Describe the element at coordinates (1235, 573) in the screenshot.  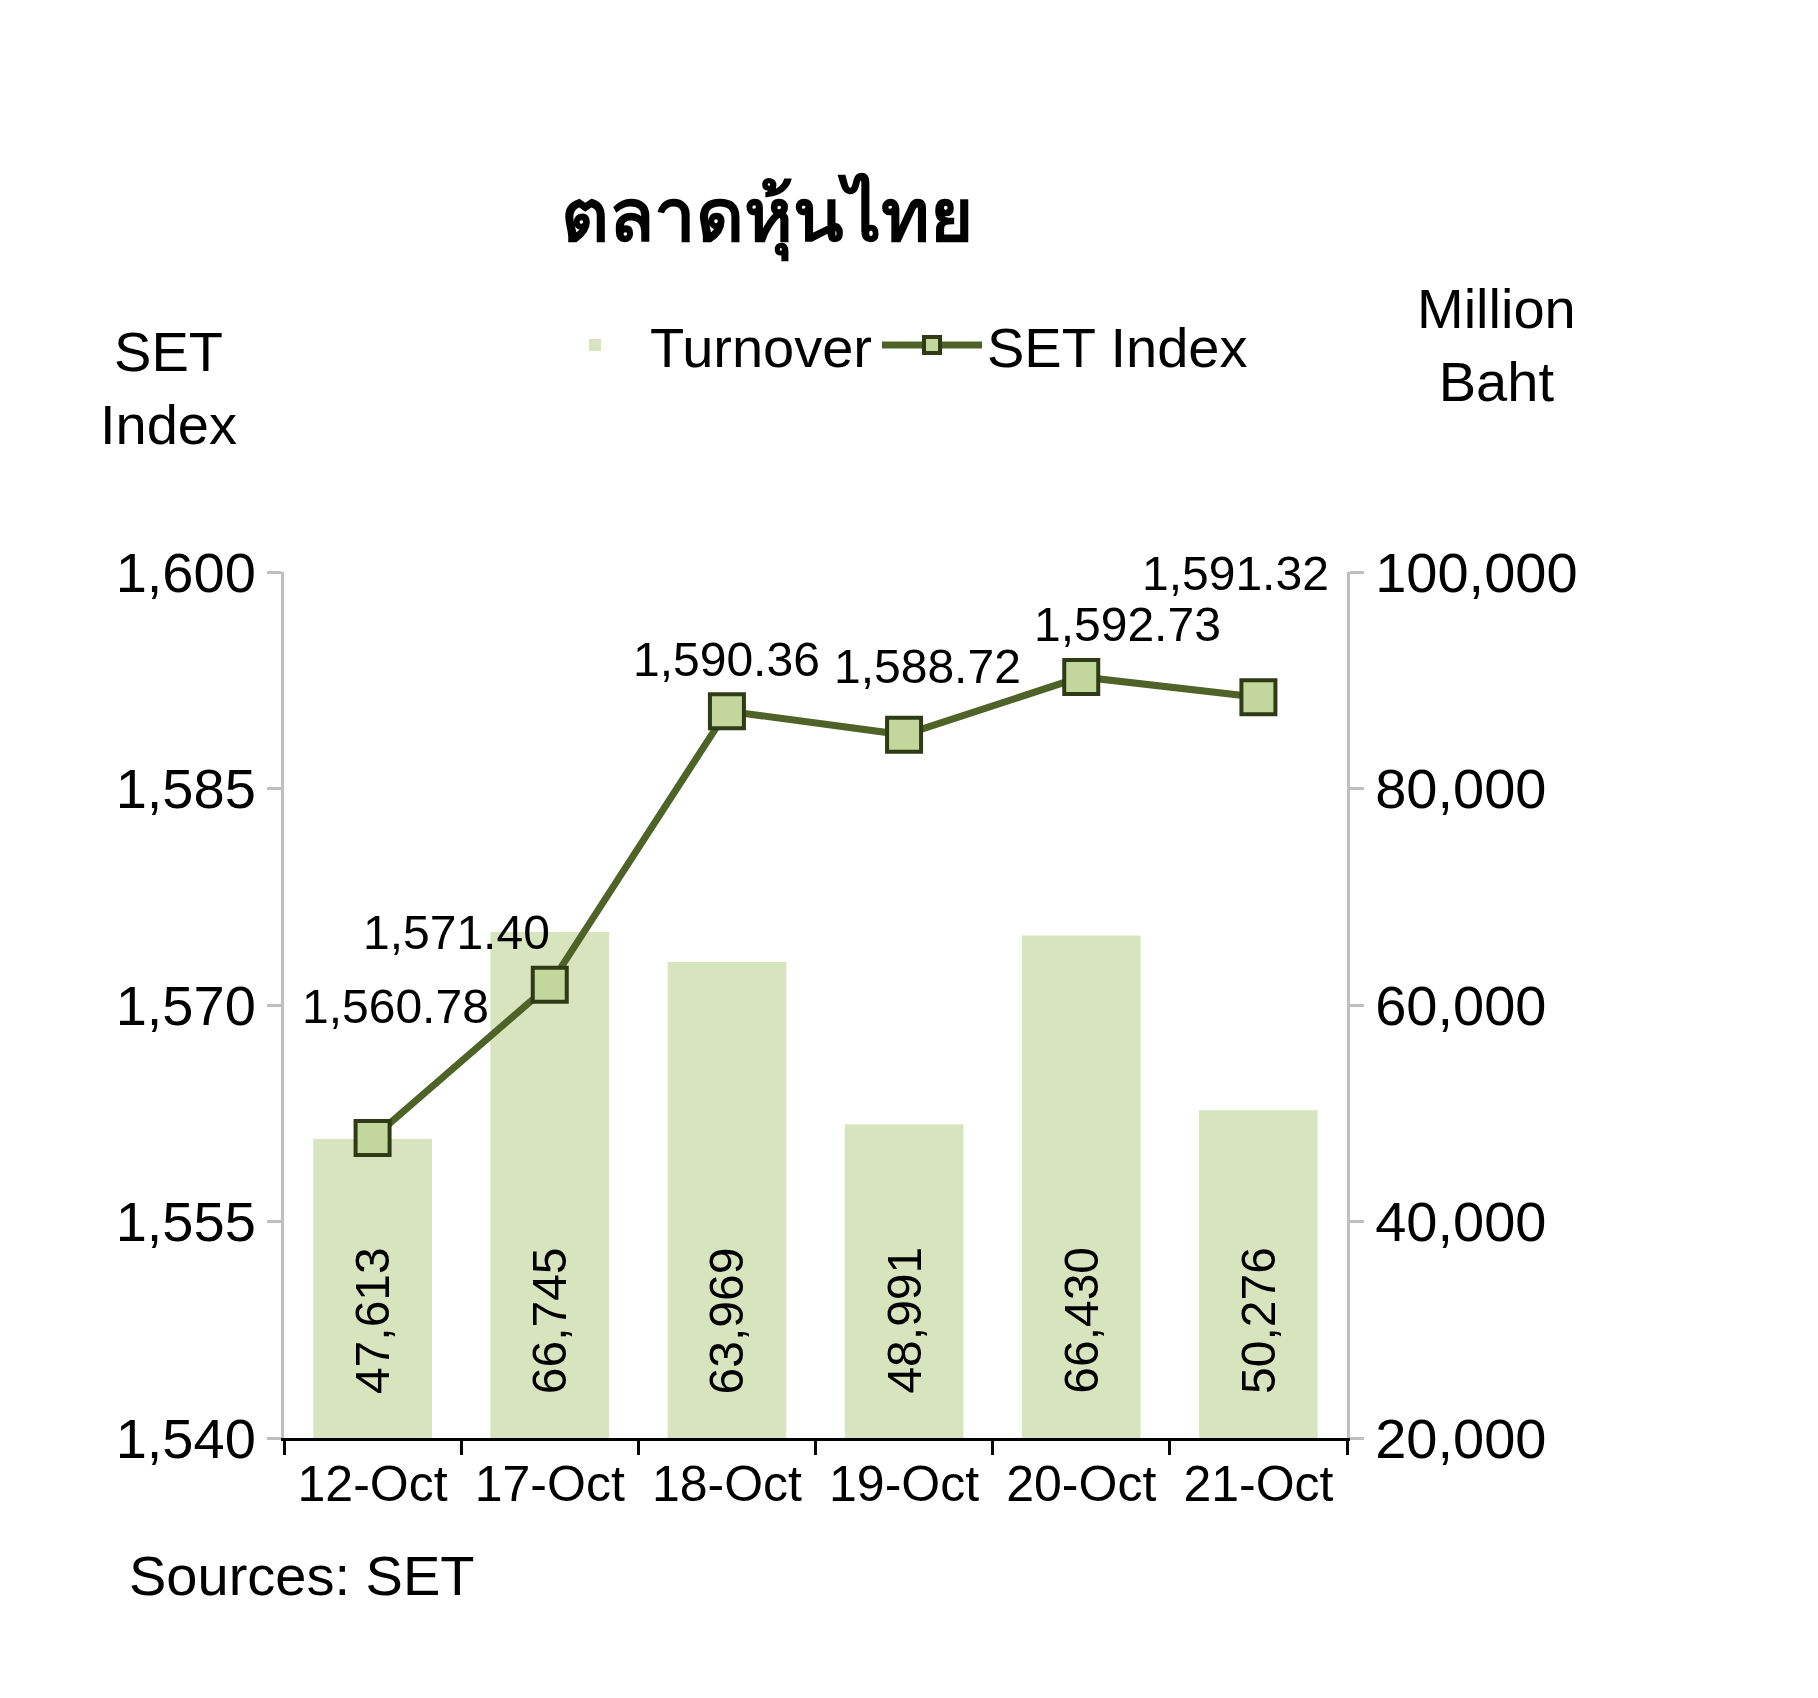
I see `data-label: 1,591.32` at that location.